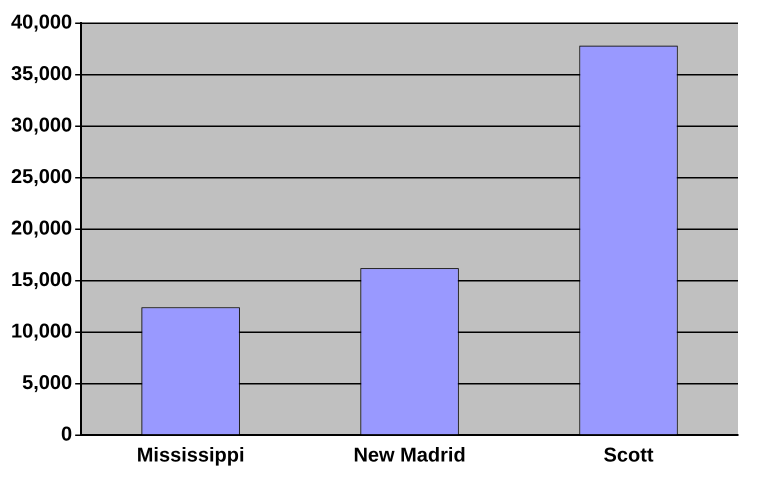 The width and height of the screenshot is (758, 479). Describe the element at coordinates (41, 125) in the screenshot. I see `y-tick-label: 30,000` at that location.